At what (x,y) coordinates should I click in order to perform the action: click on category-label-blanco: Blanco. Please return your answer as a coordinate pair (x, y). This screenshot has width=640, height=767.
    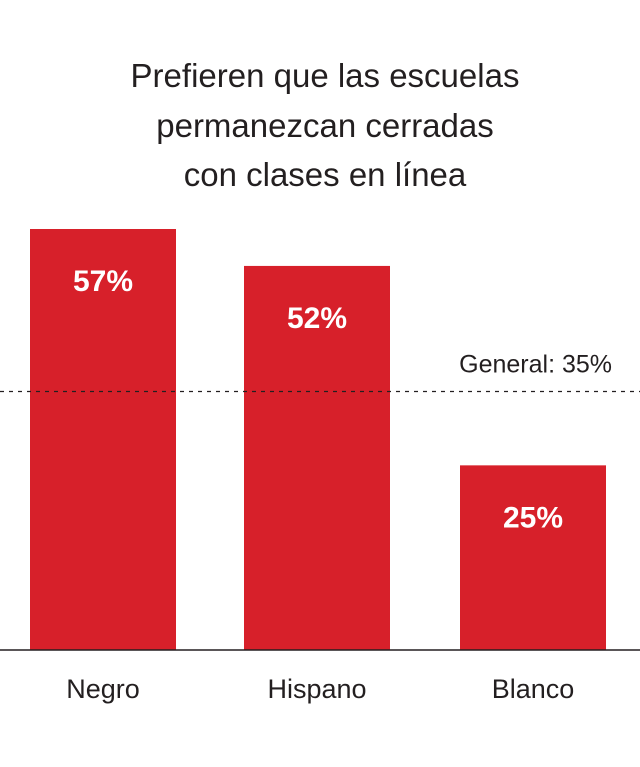
    Looking at the image, I should click on (533, 689).